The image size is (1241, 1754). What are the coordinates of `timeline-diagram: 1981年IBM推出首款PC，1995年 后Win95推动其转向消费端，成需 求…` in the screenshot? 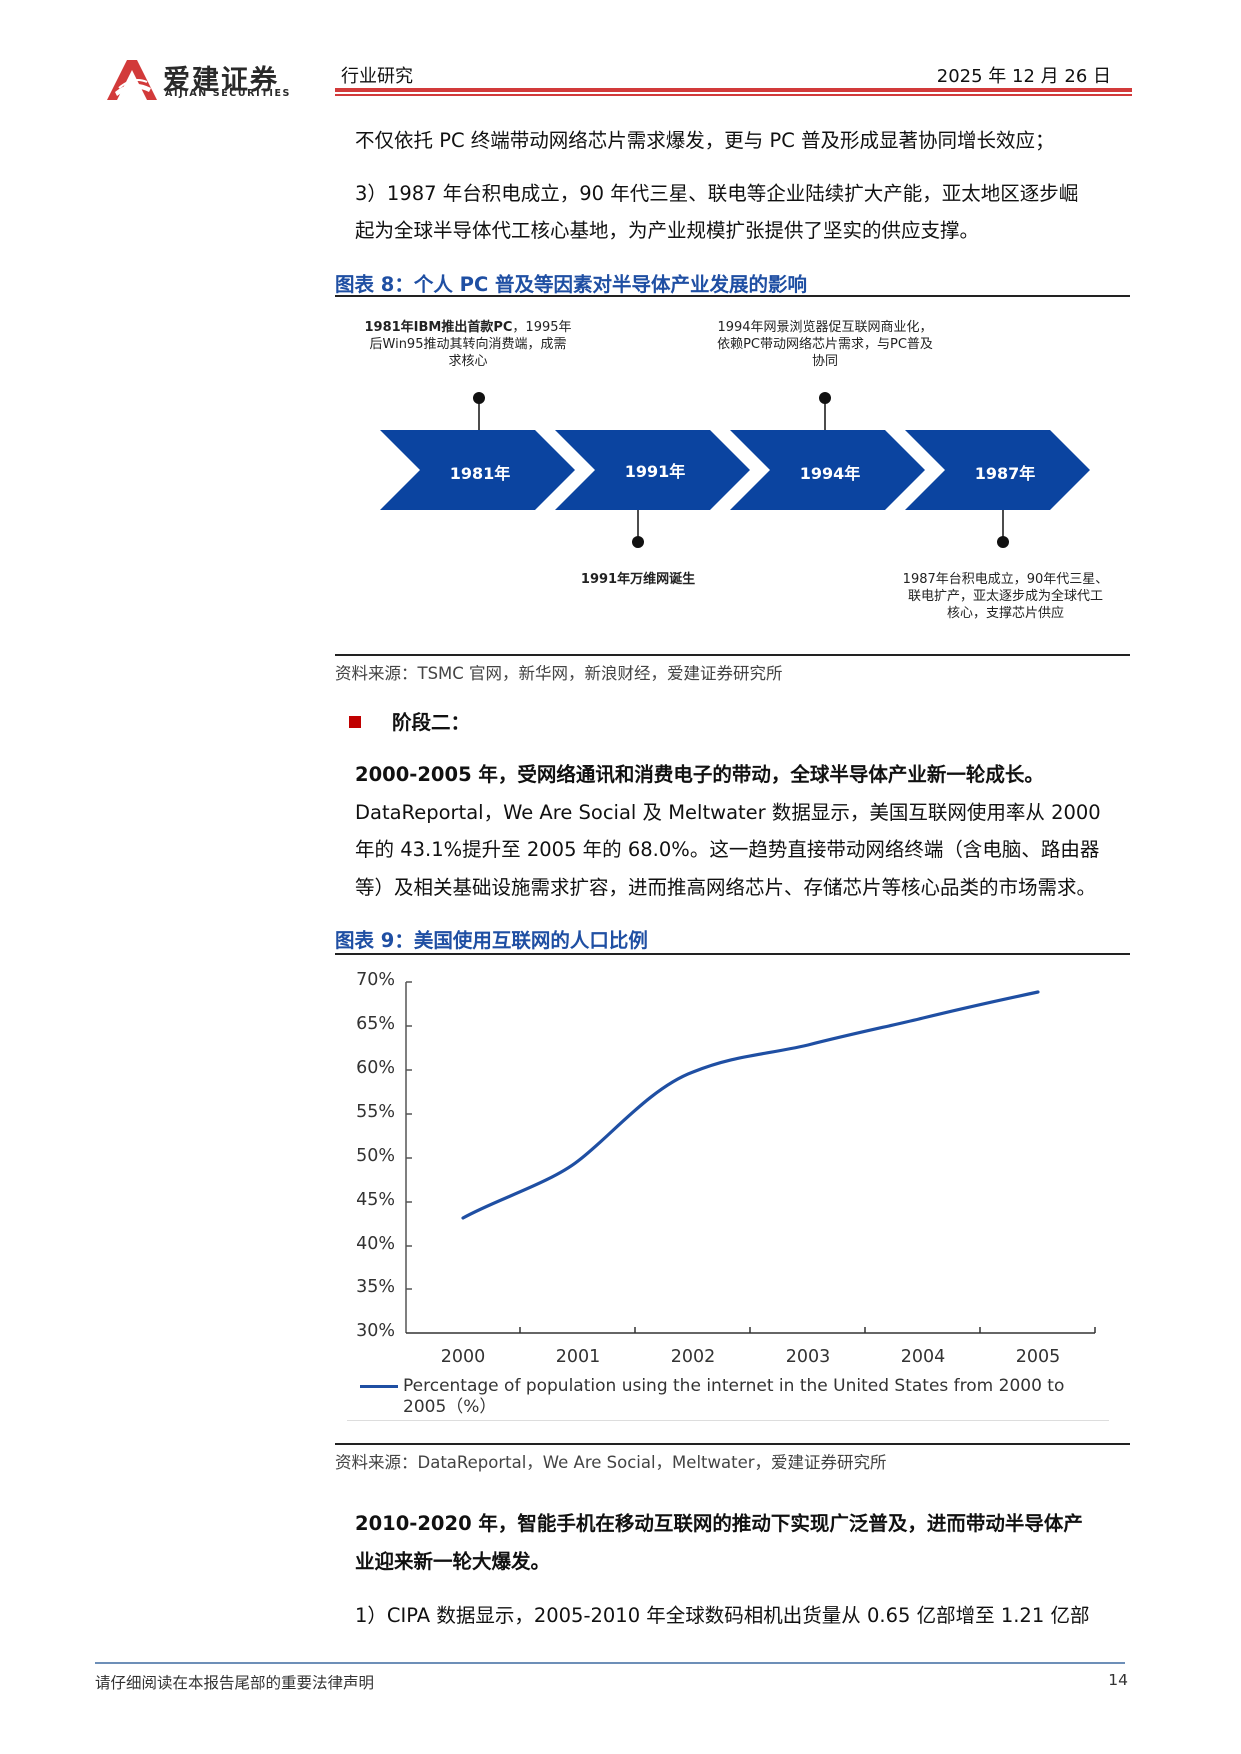 It's located at (732, 477).